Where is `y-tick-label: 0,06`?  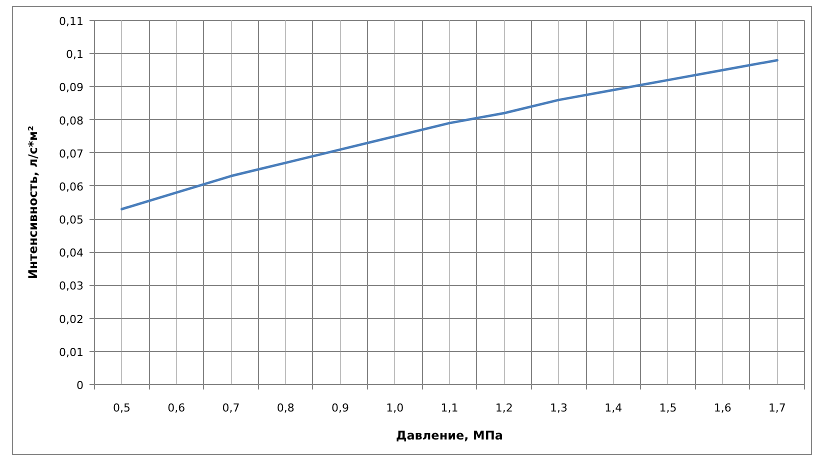
y-tick-label: 0,06 is located at coordinates (71, 187).